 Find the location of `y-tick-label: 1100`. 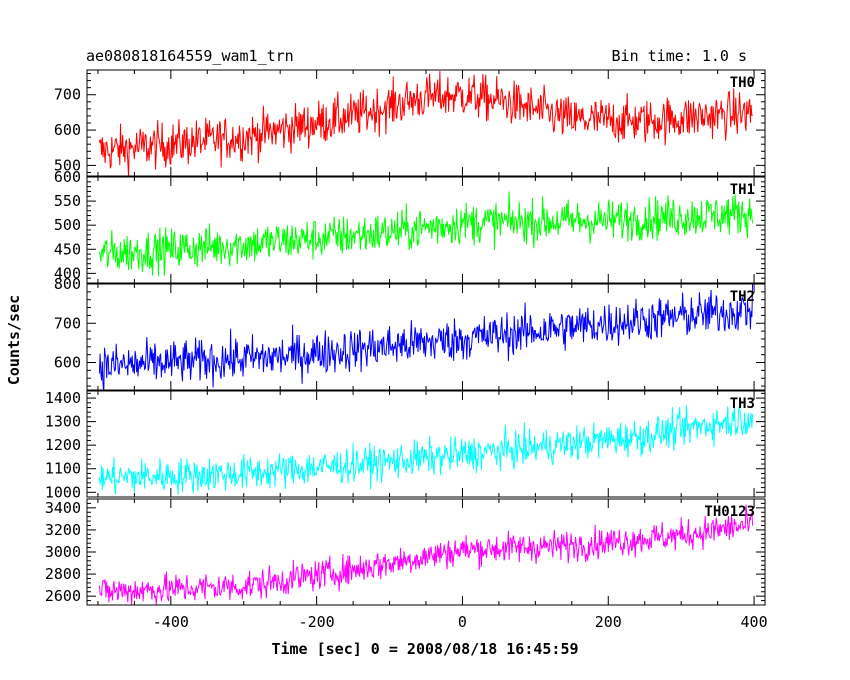

y-tick-label: 1100 is located at coordinates (63, 469).